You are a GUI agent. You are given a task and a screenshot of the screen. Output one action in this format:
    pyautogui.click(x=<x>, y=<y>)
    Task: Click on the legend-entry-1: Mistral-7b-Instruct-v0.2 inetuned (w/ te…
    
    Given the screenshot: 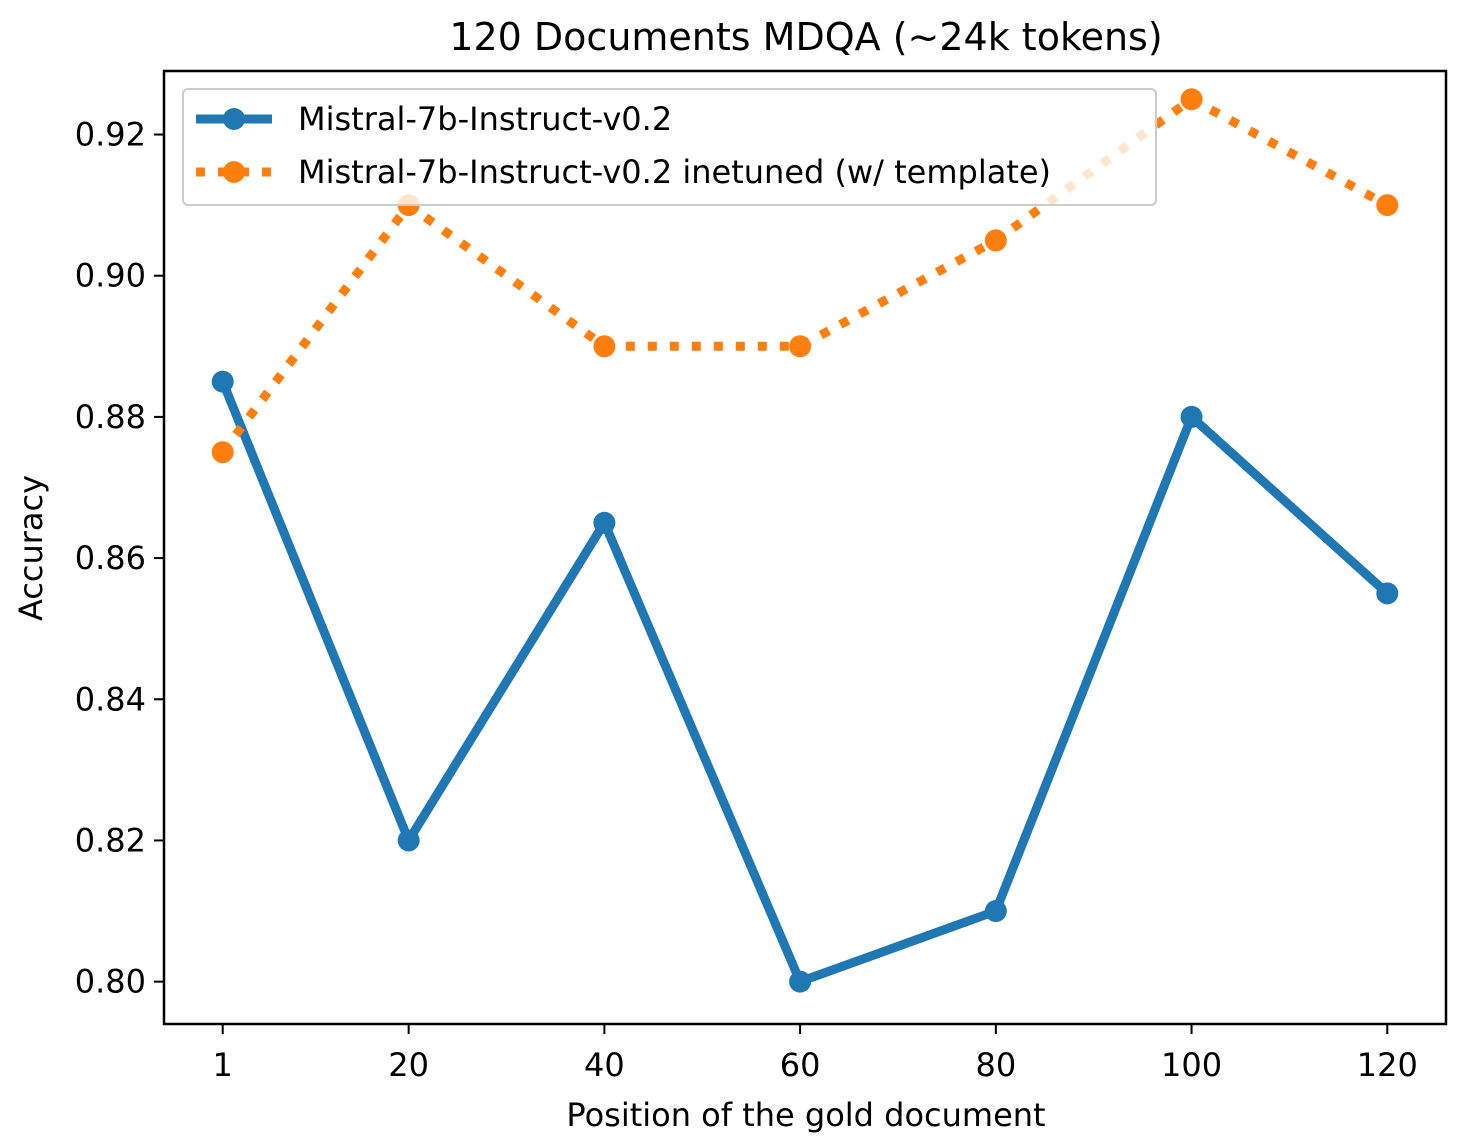 What is the action you would take?
    pyautogui.click(x=623, y=172)
    